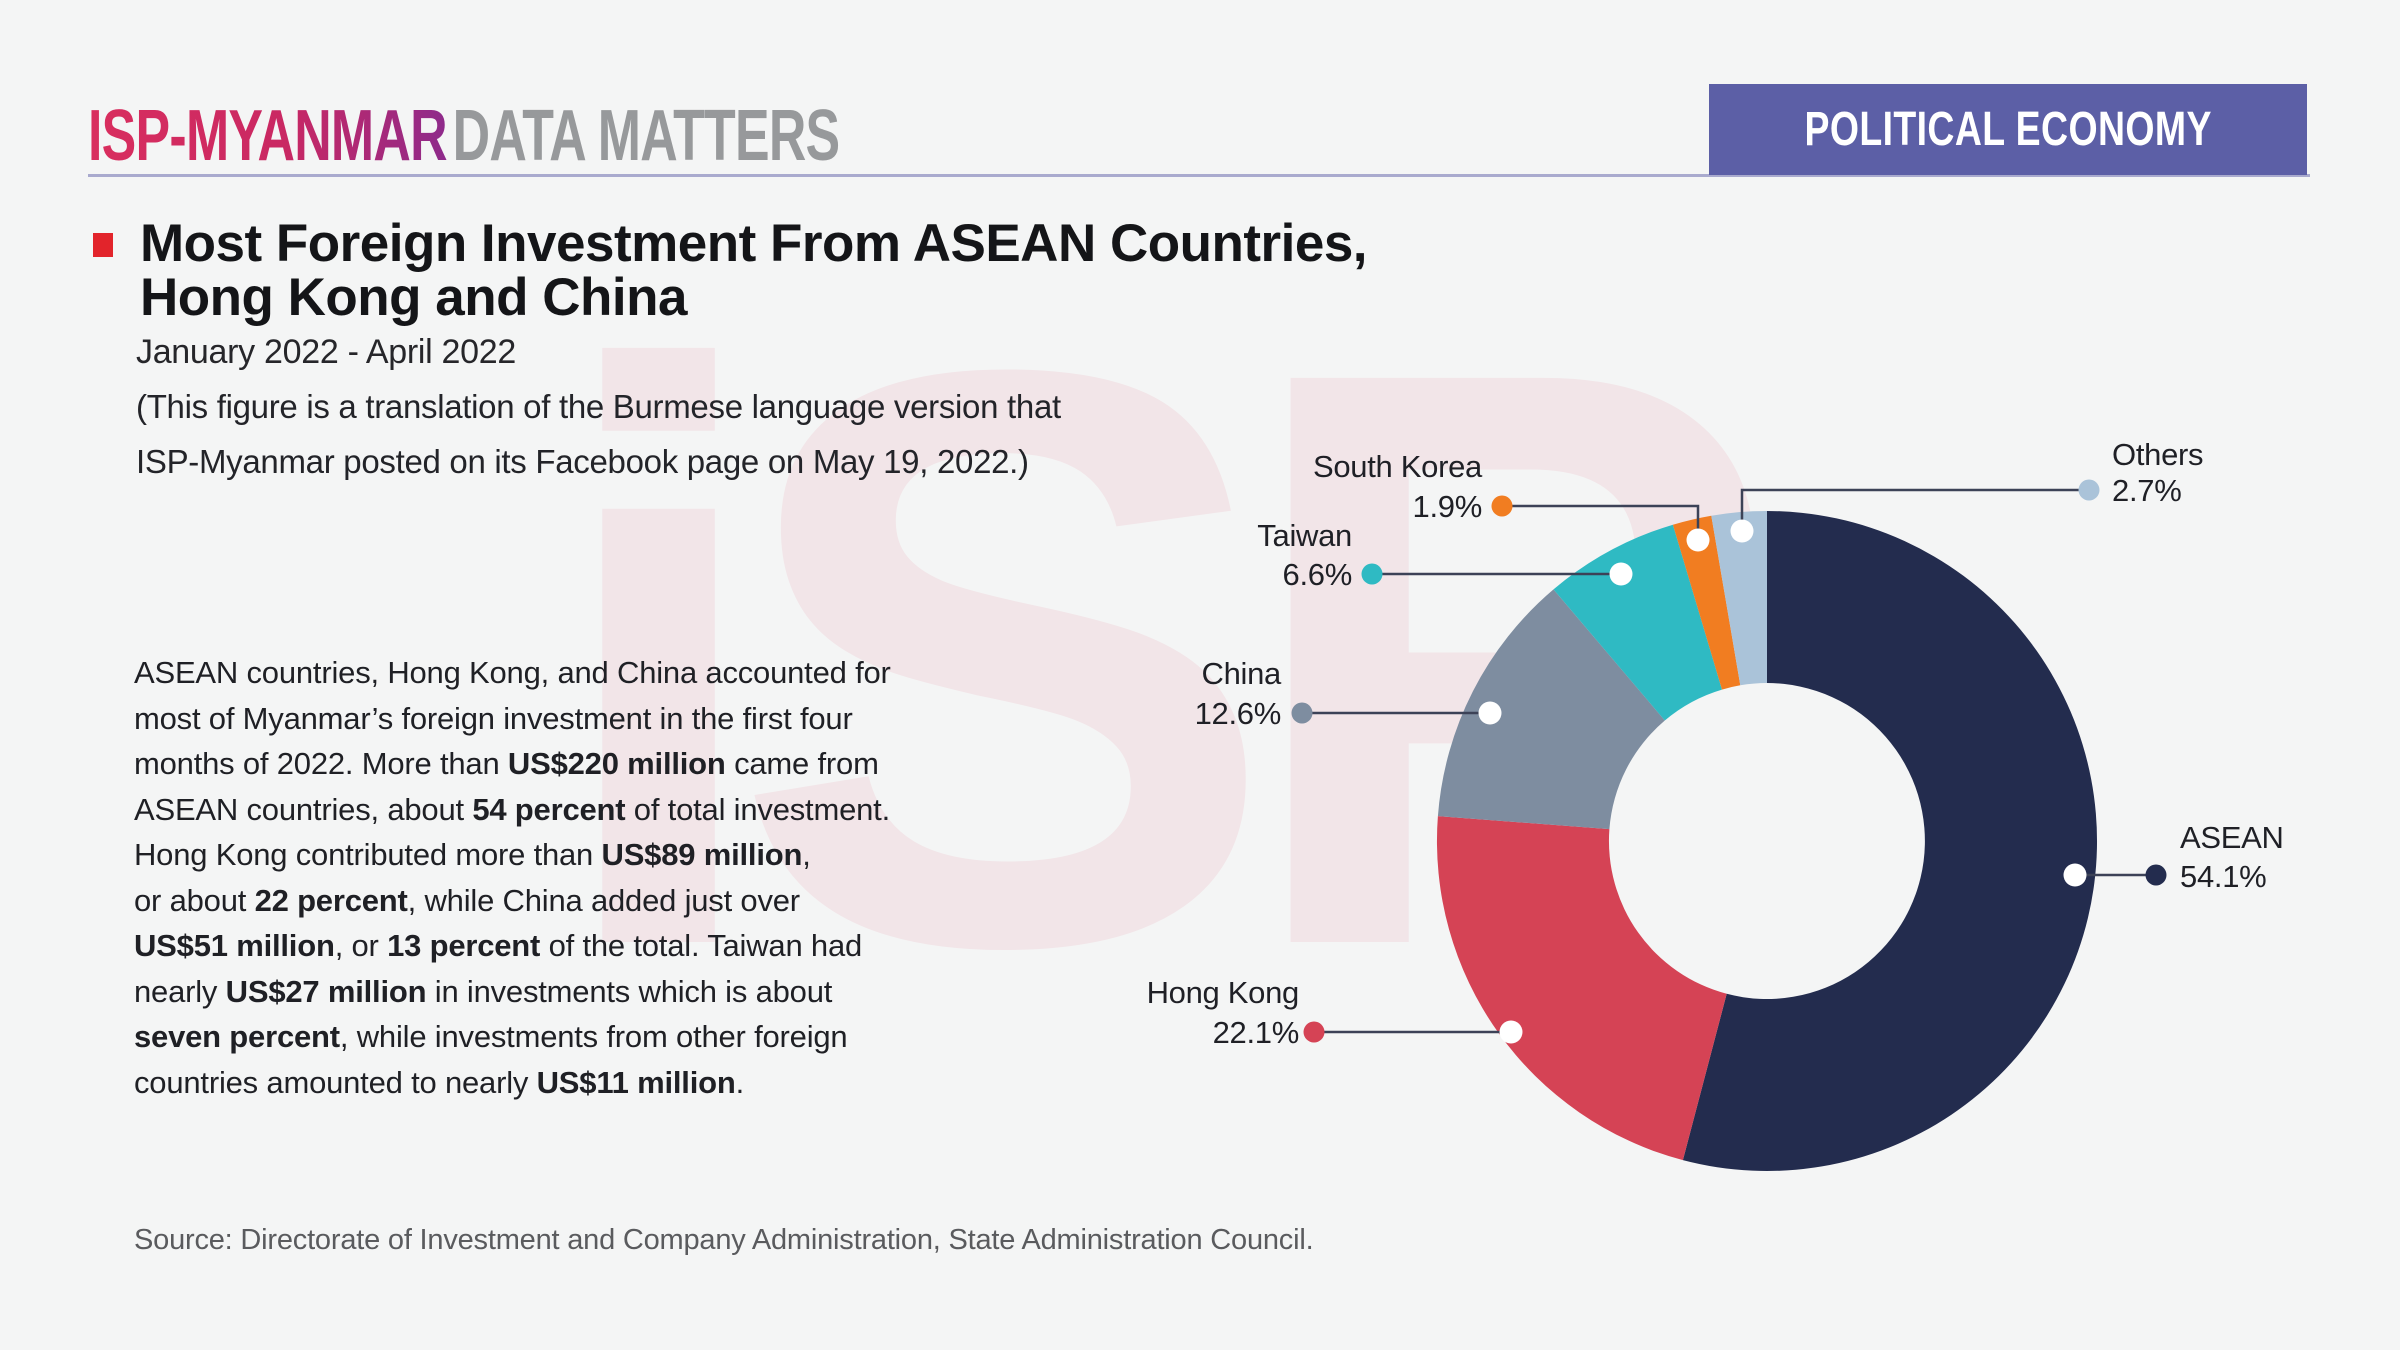 The height and width of the screenshot is (1350, 2400). Describe the element at coordinates (2156, 875) in the screenshot. I see `legend-dot-asean` at that location.